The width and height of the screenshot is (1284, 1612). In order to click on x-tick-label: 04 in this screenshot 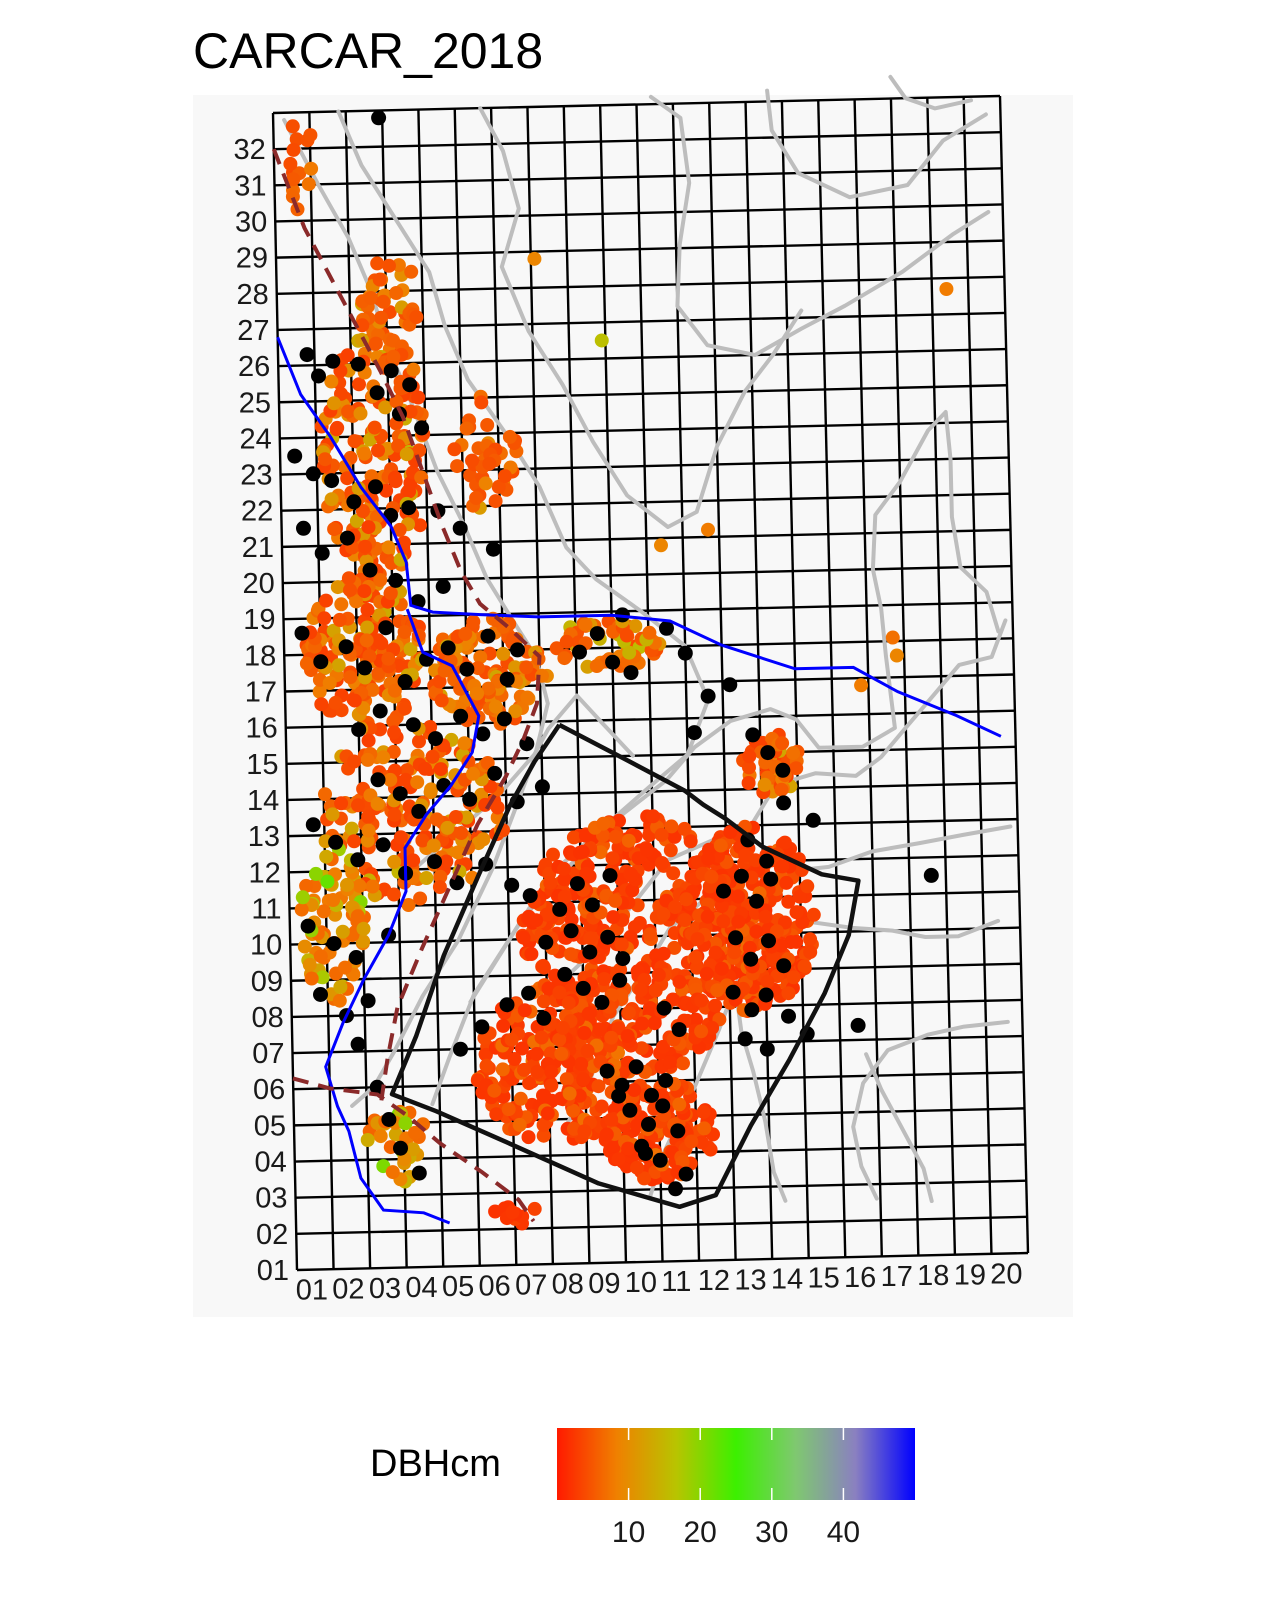, I will do `click(421, 1288)`.